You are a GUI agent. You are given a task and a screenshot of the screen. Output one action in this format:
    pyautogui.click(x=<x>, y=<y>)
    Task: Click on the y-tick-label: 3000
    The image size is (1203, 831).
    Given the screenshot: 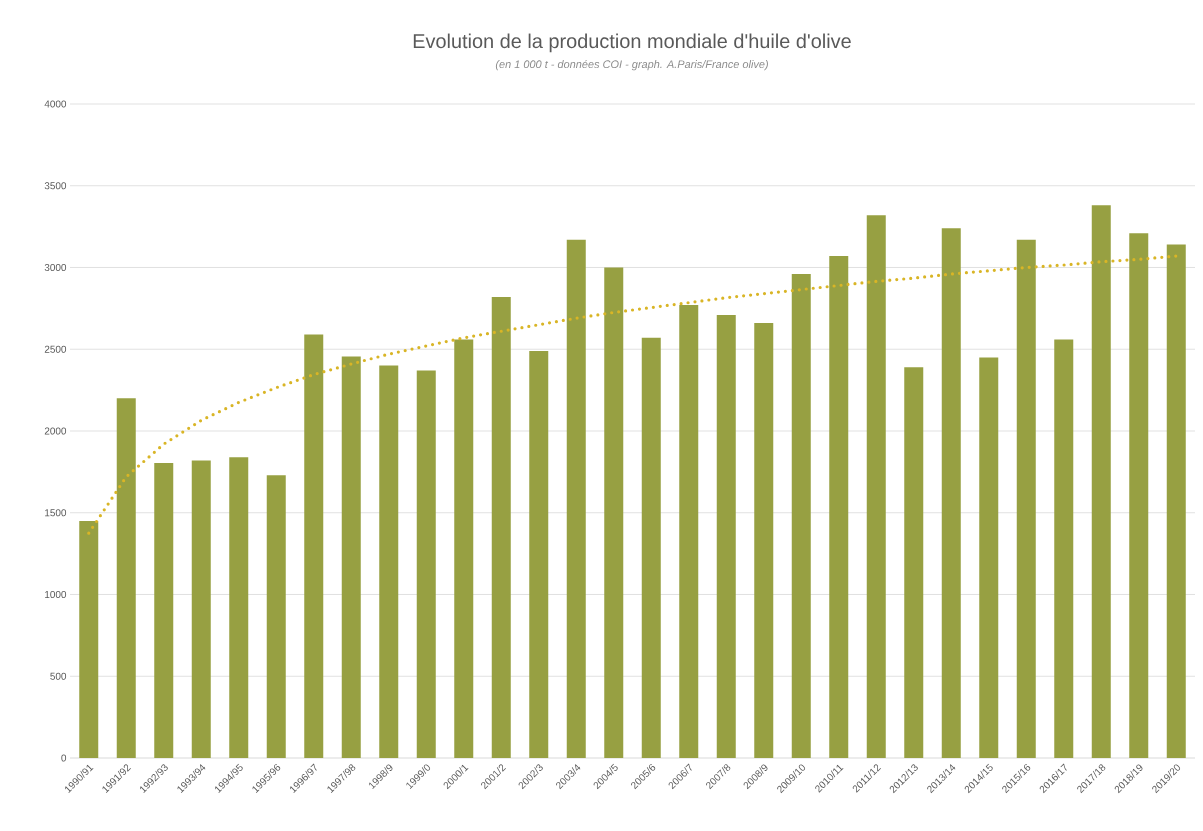 What is the action you would take?
    pyautogui.click(x=55, y=267)
    